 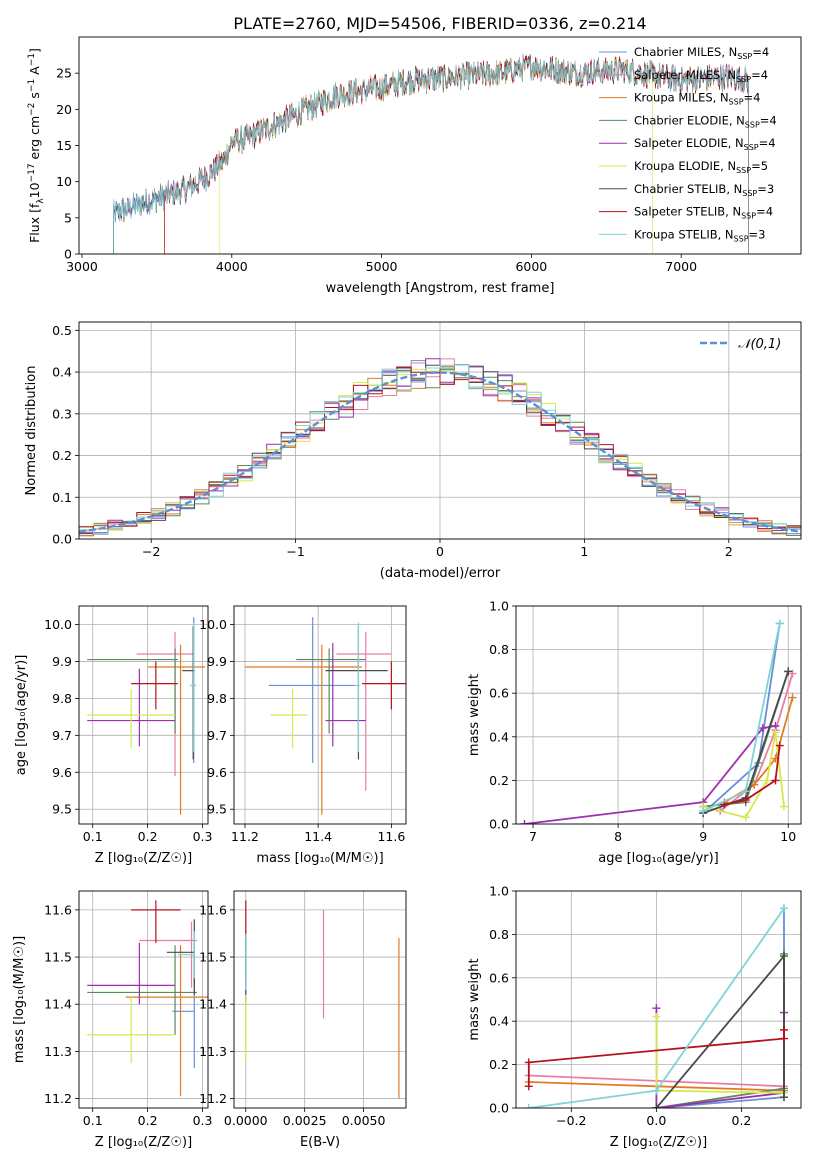 What do you see at coordinates (305, 1120) in the screenshot?
I see `x-tick-label: 0.0025` at bounding box center [305, 1120].